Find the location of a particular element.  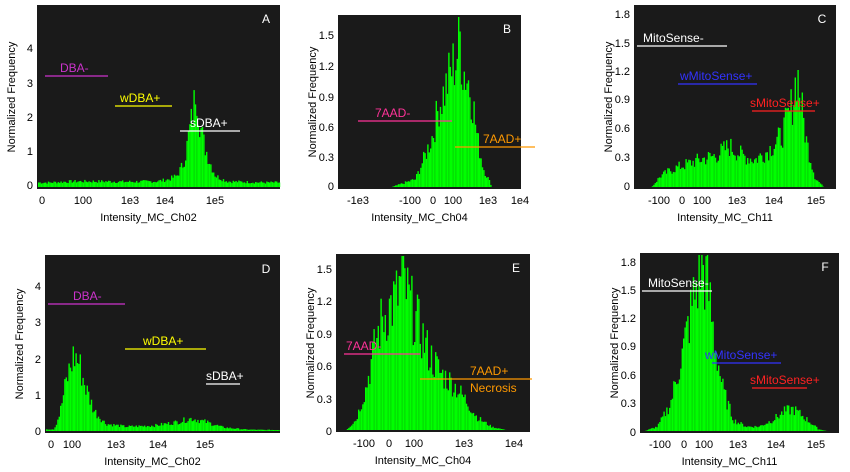

y-tick-label: 0.9 is located at coordinates (324, 335).